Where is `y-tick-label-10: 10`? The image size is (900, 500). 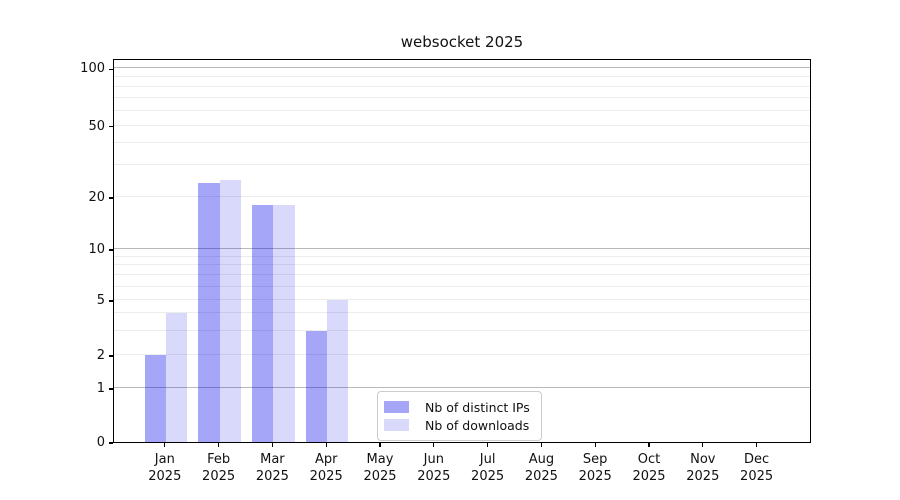
y-tick-label-10: 10 is located at coordinates (96, 249).